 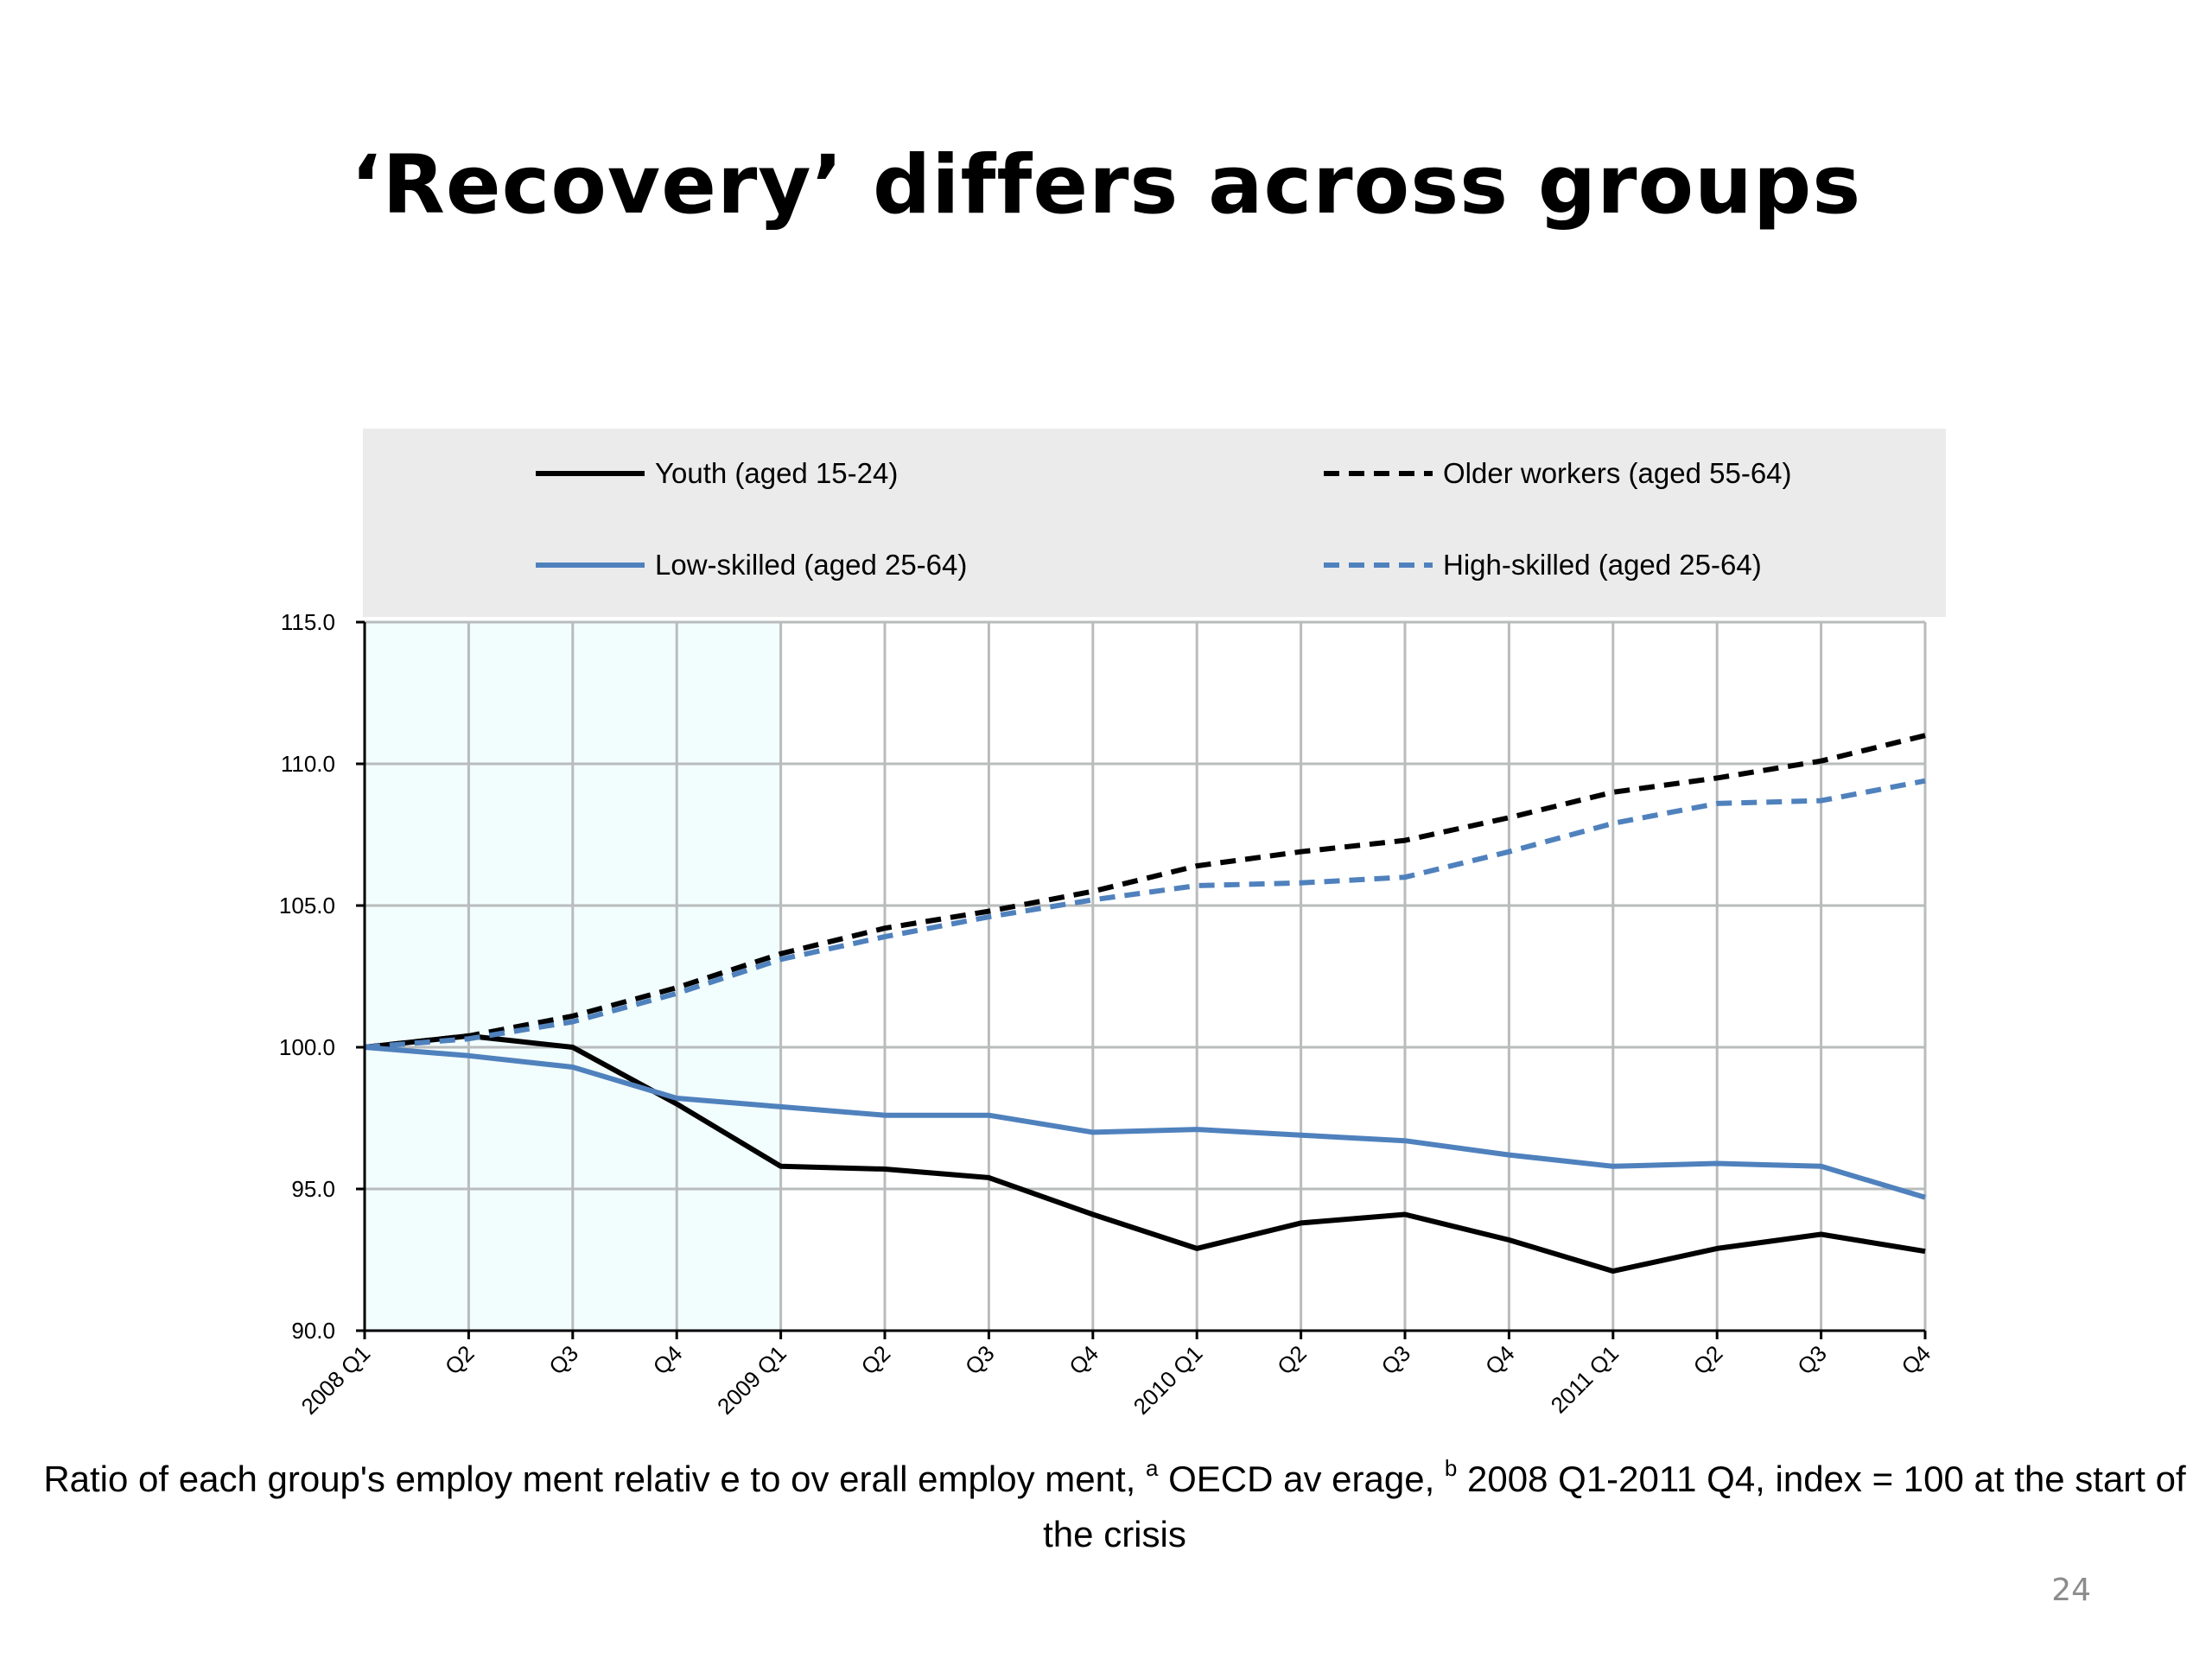 I want to click on legend-label-1: Youth (aged 15-24), so click(x=776, y=473).